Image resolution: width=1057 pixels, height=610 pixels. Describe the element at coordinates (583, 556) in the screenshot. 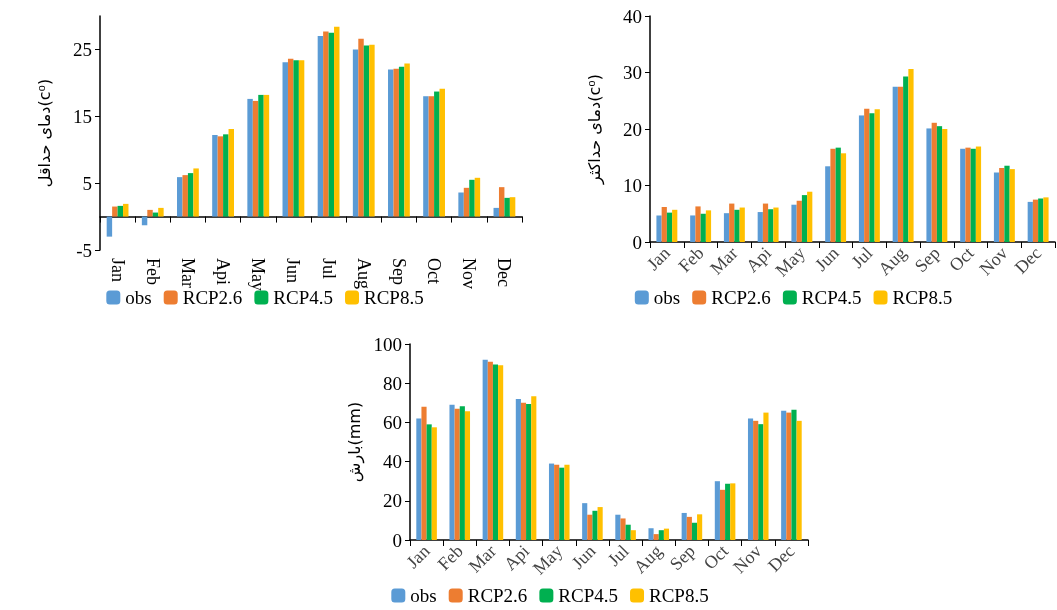

I see `x-tick-label: Jun` at that location.